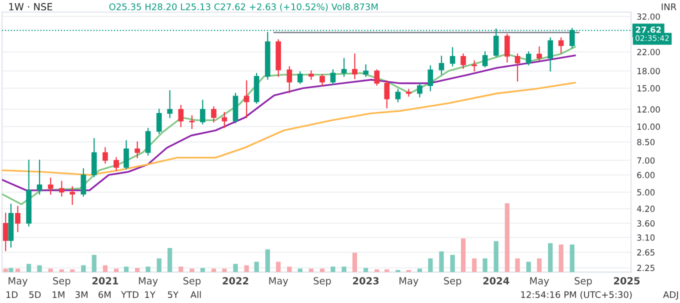 The image size is (680, 303). What do you see at coordinates (58, 294) in the screenshot?
I see `text: 1M` at bounding box center [58, 294].